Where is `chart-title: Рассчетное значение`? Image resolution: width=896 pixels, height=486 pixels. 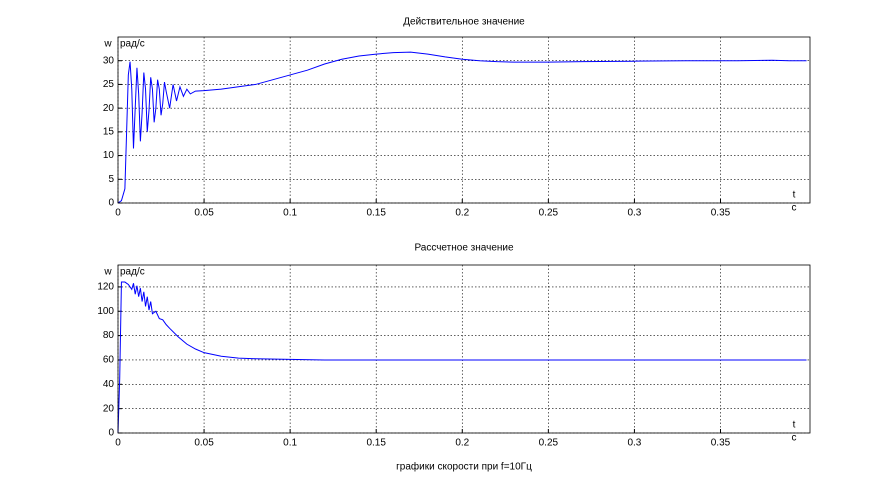 chart-title: Рассчетное значение is located at coordinates (464, 248).